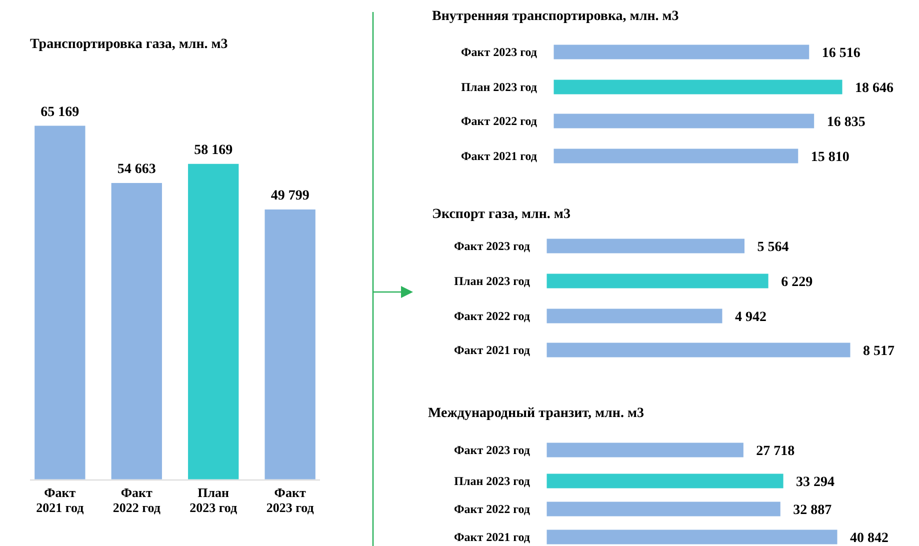 The width and height of the screenshot is (919, 546). Describe the element at coordinates (773, 247) in the screenshot. I see `data-label: 5 564` at that location.